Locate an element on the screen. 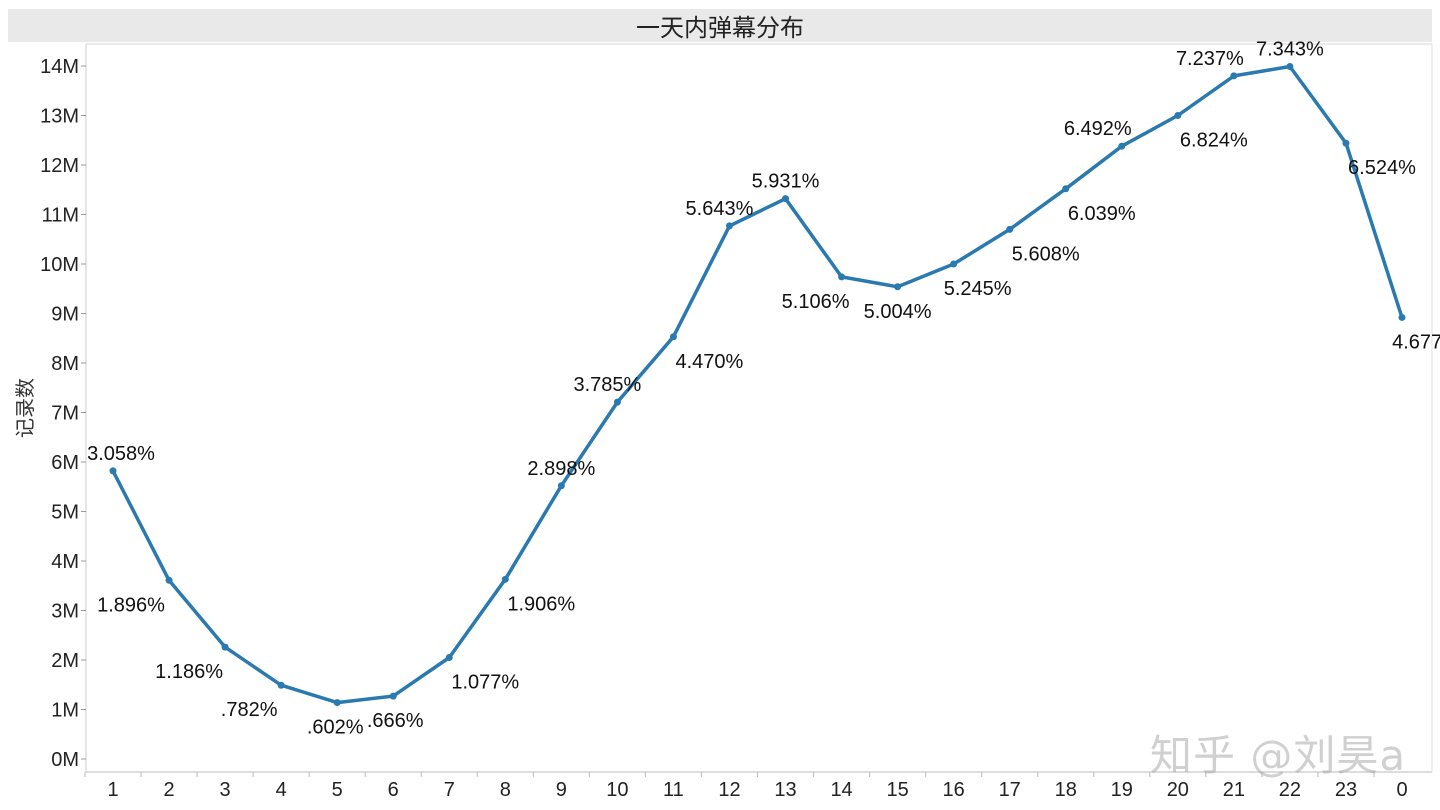 This screenshot has height=810, width=1440. chart-title-bar: 一天内弹幕分布 is located at coordinates (720, 25).